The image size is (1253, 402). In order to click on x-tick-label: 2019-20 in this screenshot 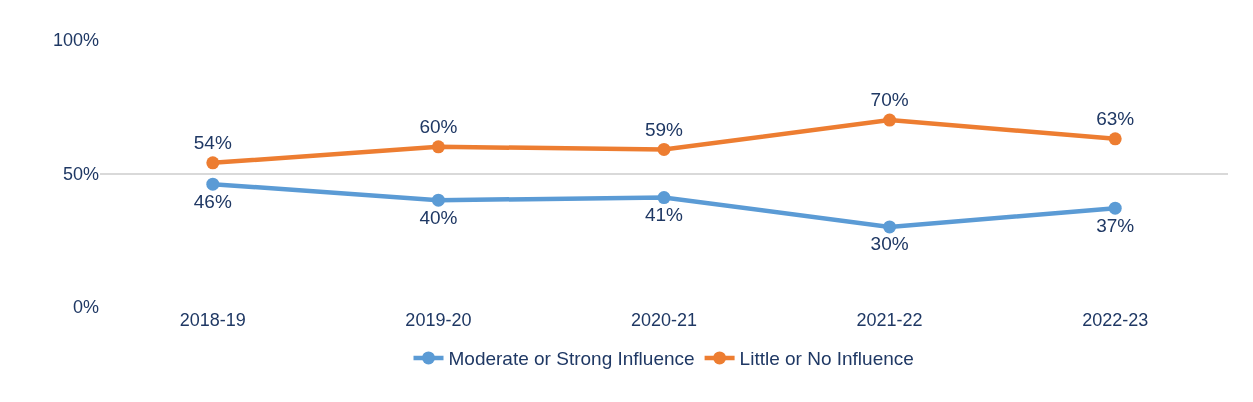, I will do `click(438, 320)`.